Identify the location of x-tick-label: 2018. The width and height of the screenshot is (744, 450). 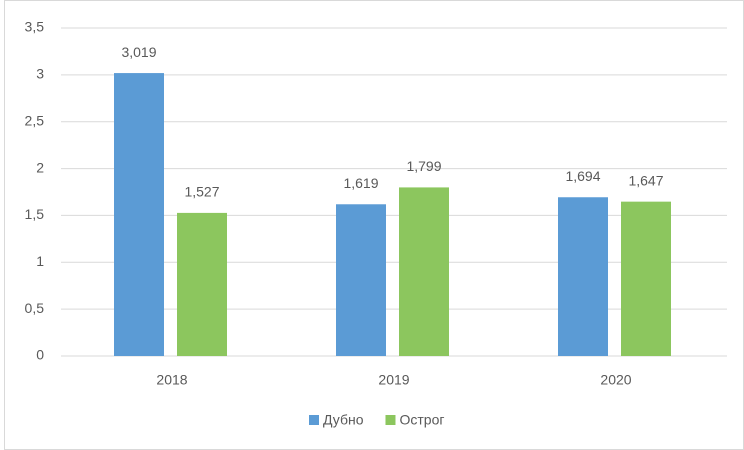
(171, 380).